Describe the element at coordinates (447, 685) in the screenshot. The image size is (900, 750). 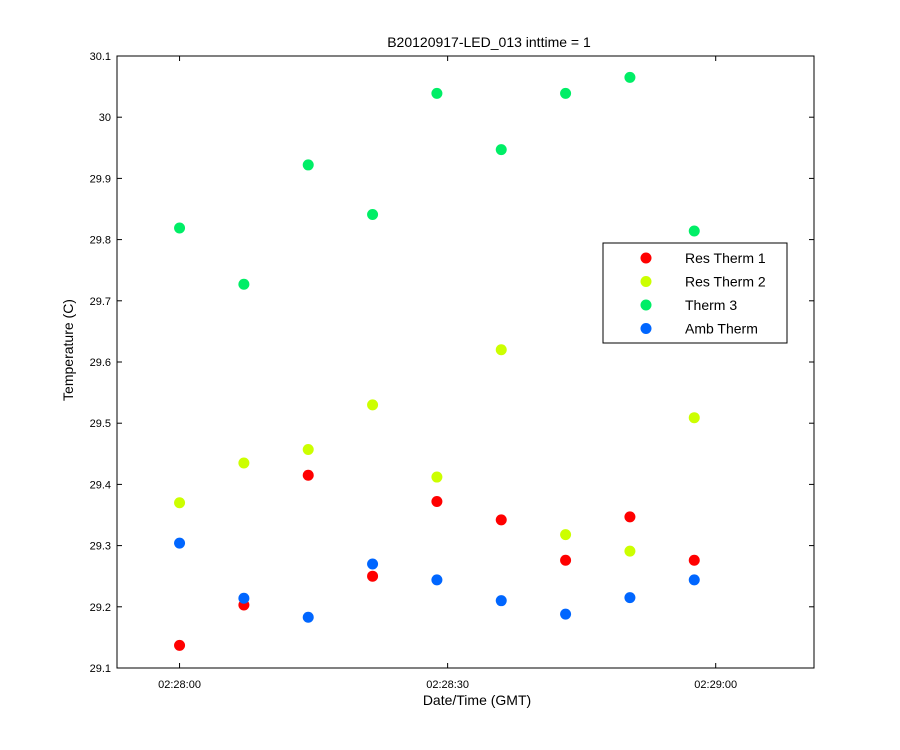
I see `x-tick-label: 02:28:30` at that location.